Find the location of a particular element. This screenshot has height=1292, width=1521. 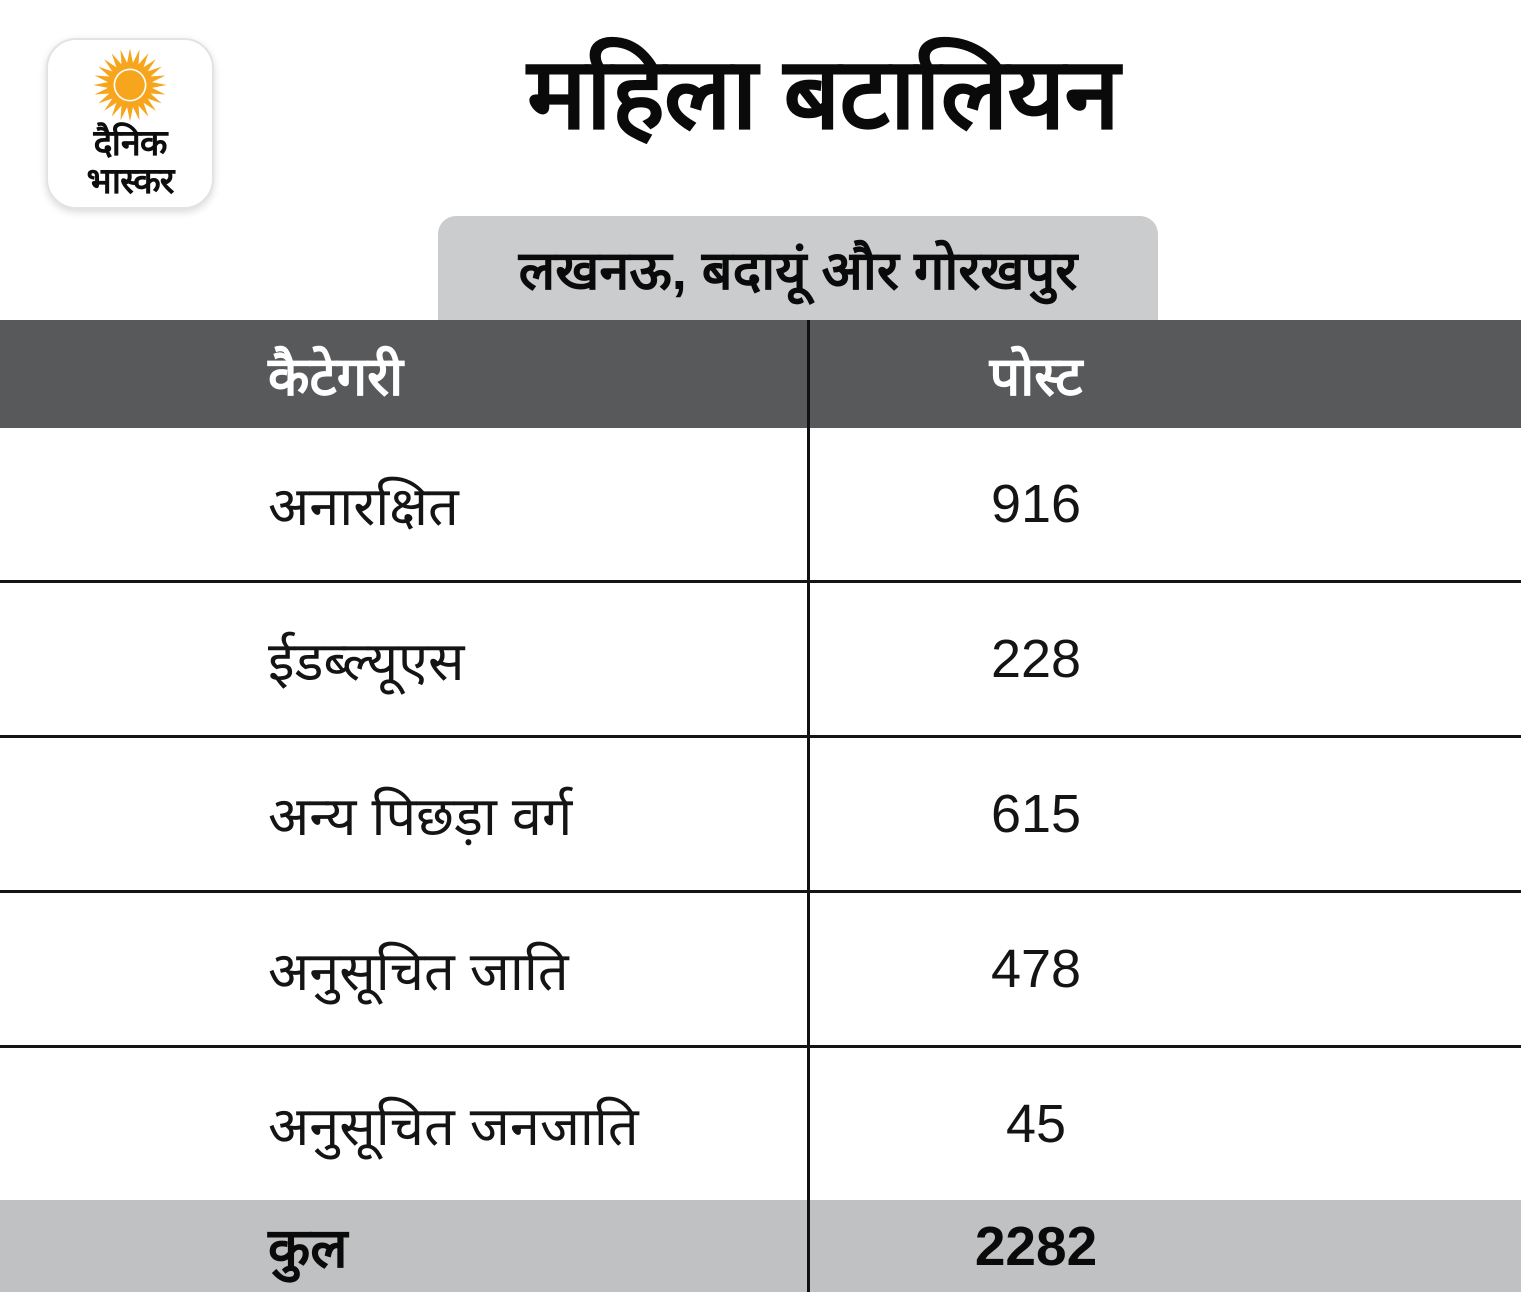

posts-value: 478 is located at coordinates (1036, 969).